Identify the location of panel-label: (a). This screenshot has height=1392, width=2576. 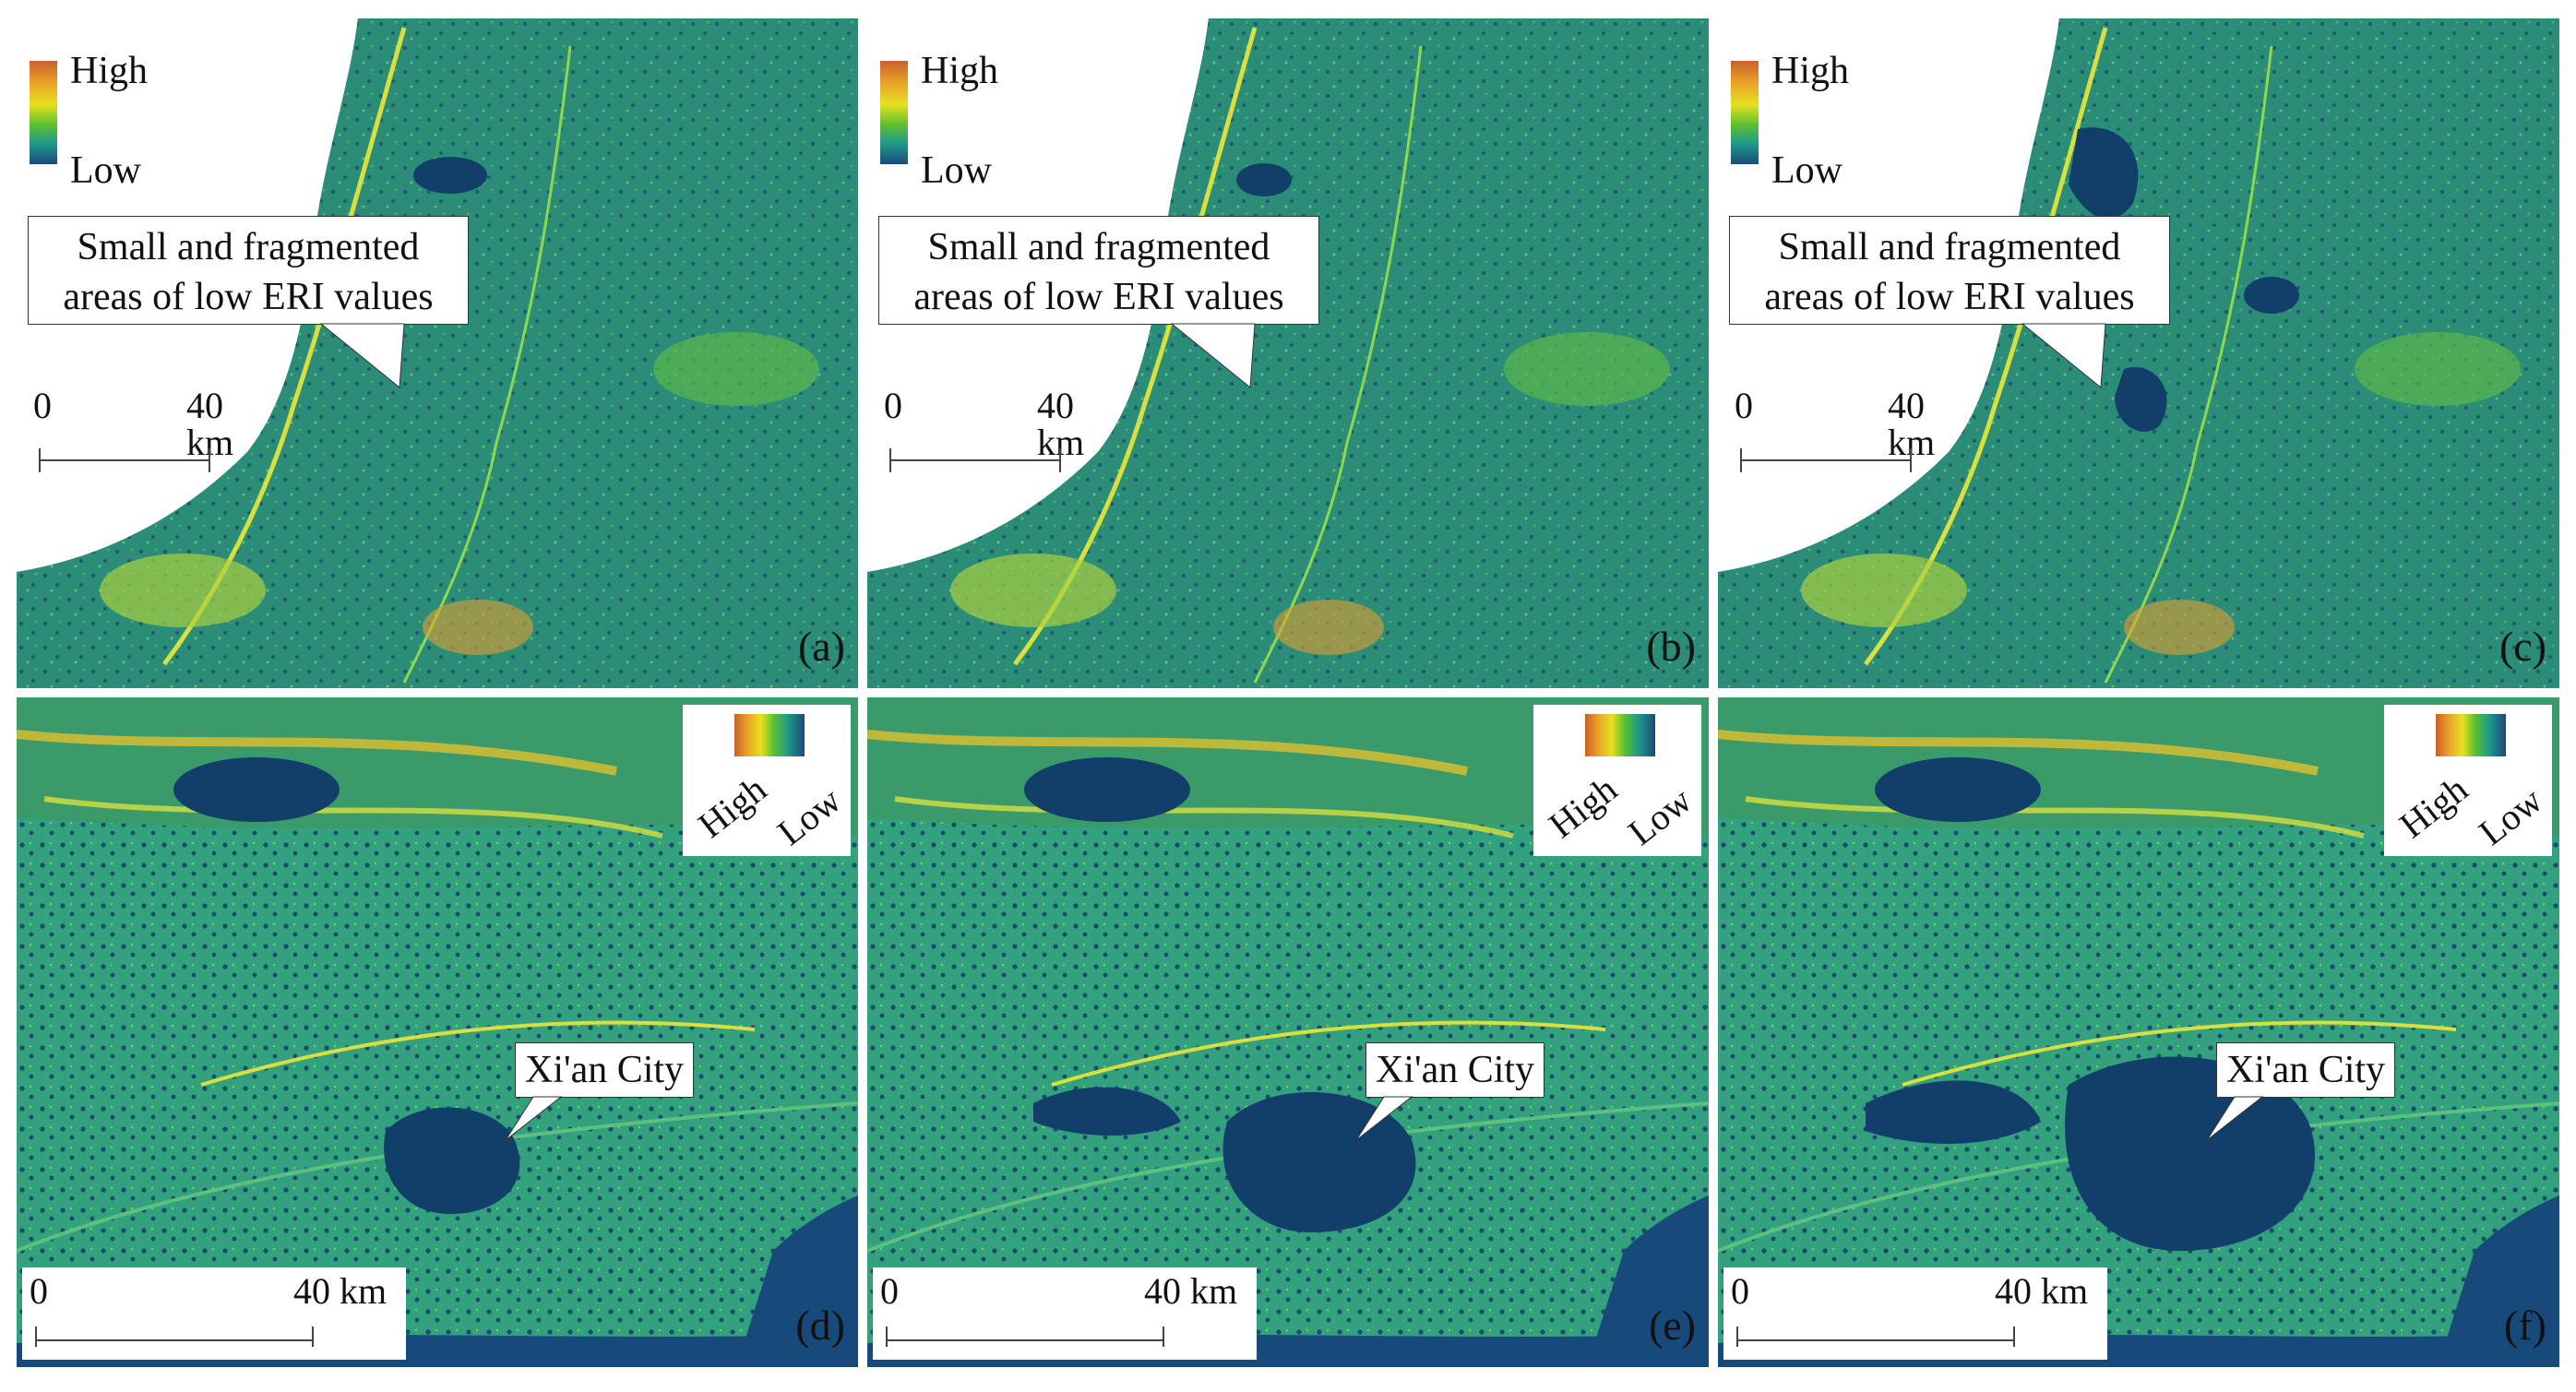
(821, 646).